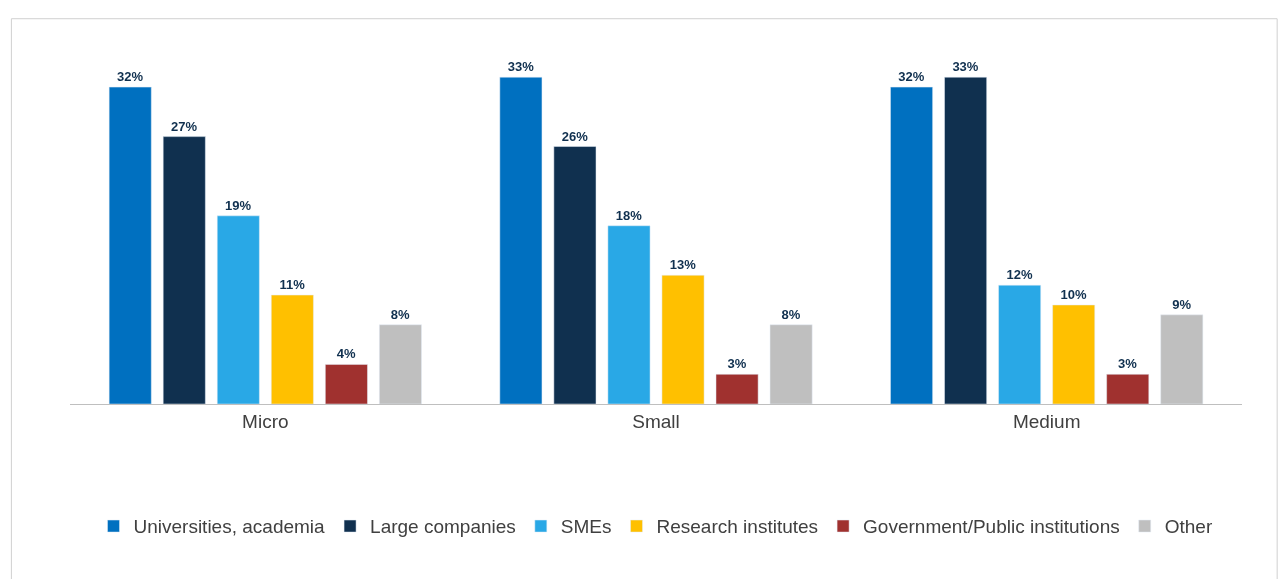 The width and height of the screenshot is (1282, 579). I want to click on data-label: 12%, so click(1019, 275).